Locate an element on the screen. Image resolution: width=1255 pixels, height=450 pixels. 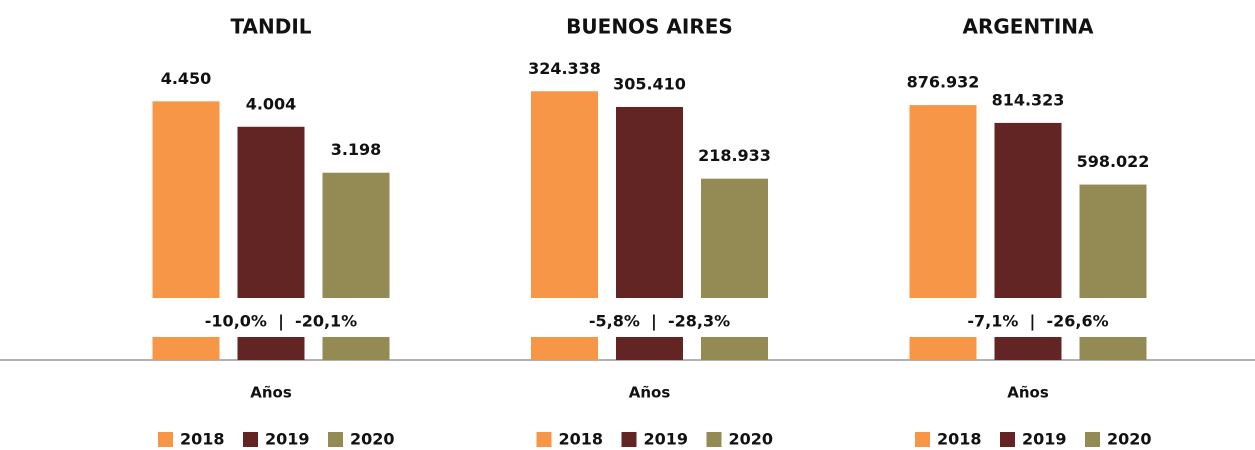
chart-title: TANDIL is located at coordinates (270, 27).